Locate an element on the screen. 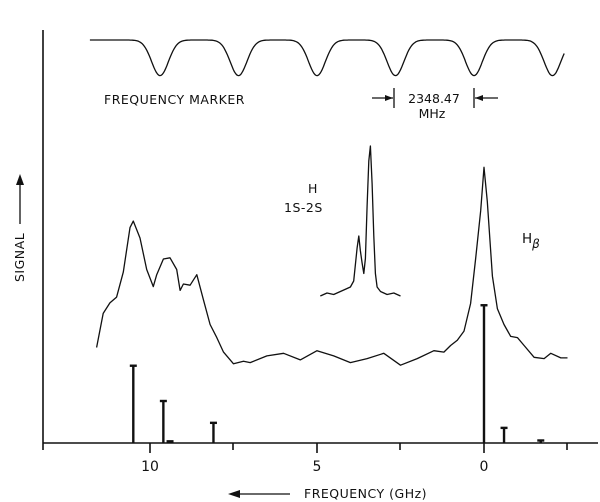 The height and width of the screenshot is (502, 600). y-axis-label: SIGNAL is located at coordinates (19, 257).